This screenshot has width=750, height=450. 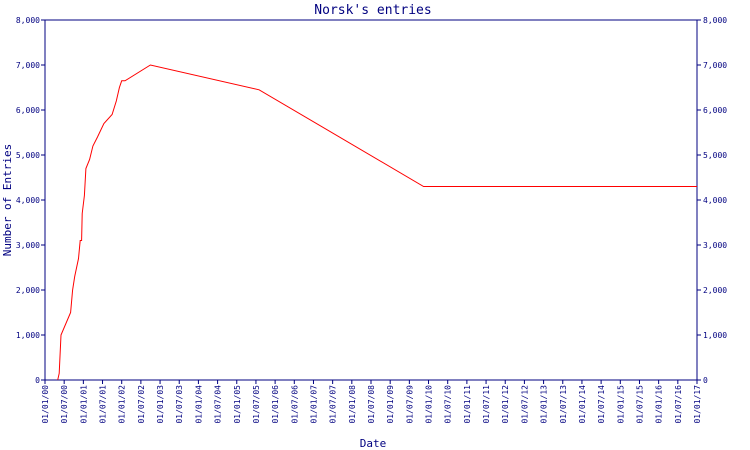 I want to click on x-tick-label: 01/01/08, so click(x=352, y=404).